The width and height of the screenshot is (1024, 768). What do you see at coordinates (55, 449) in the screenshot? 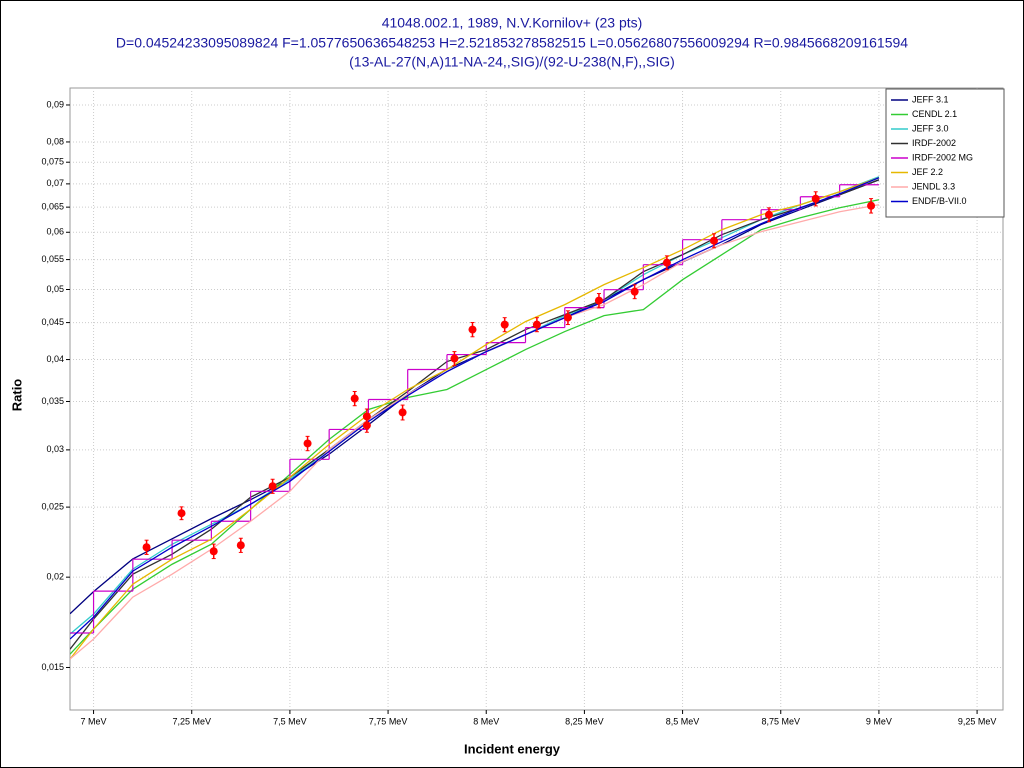
I see `y-tick-label: 0,03` at bounding box center [55, 449].